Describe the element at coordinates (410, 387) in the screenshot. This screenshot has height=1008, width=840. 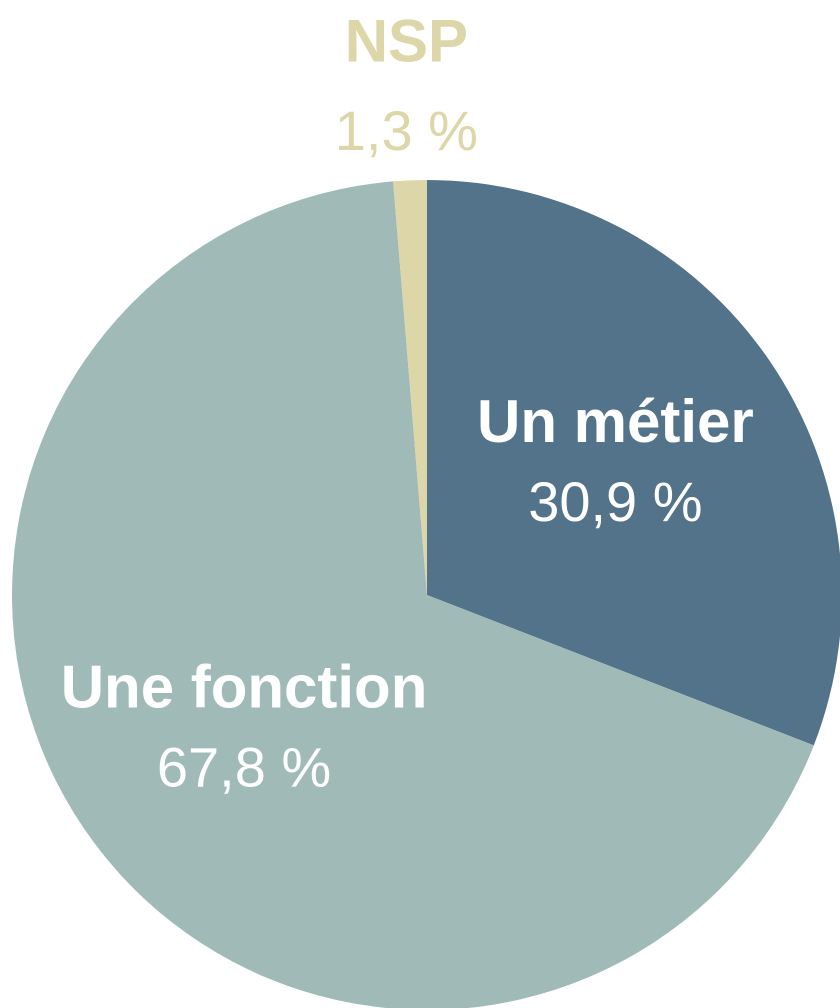
I see `pie-slice` at that location.